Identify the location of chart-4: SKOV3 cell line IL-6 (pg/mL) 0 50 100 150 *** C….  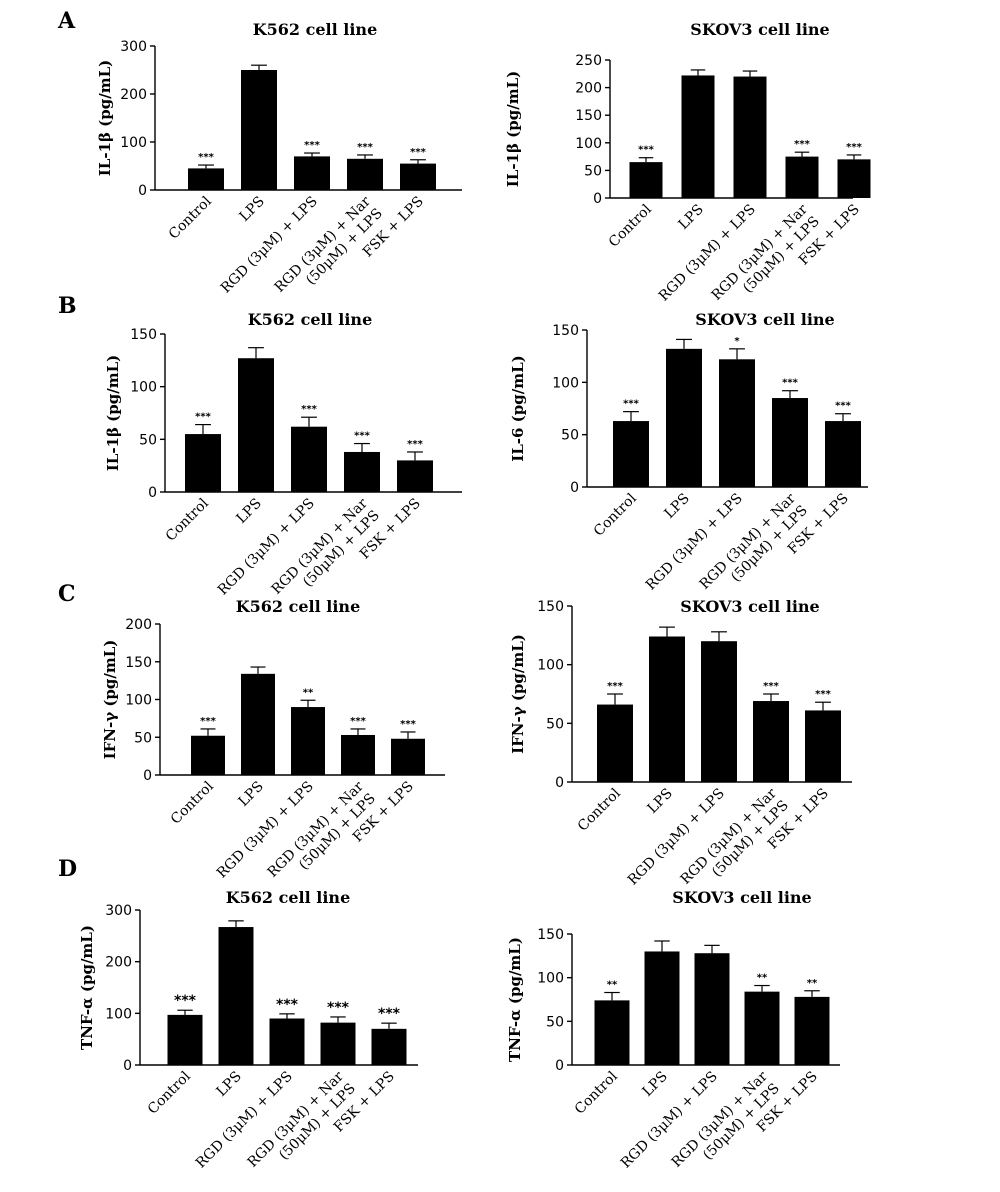
(688, 451).